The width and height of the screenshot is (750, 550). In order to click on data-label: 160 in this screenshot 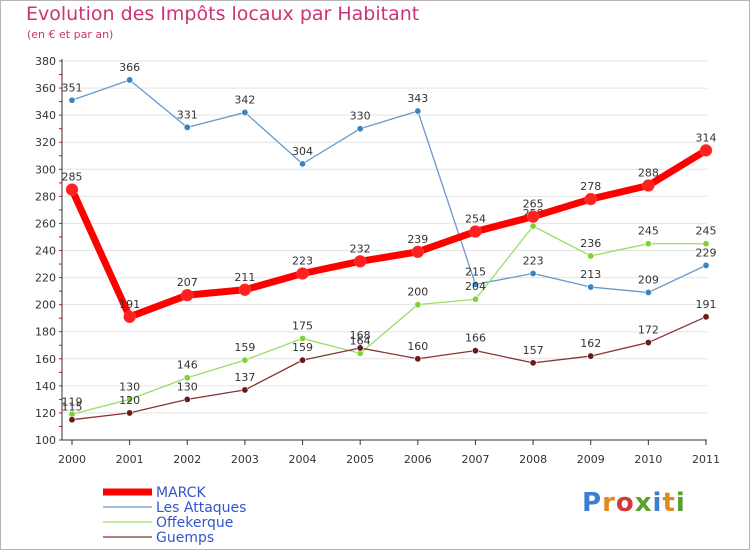, I will do `click(417, 346)`.